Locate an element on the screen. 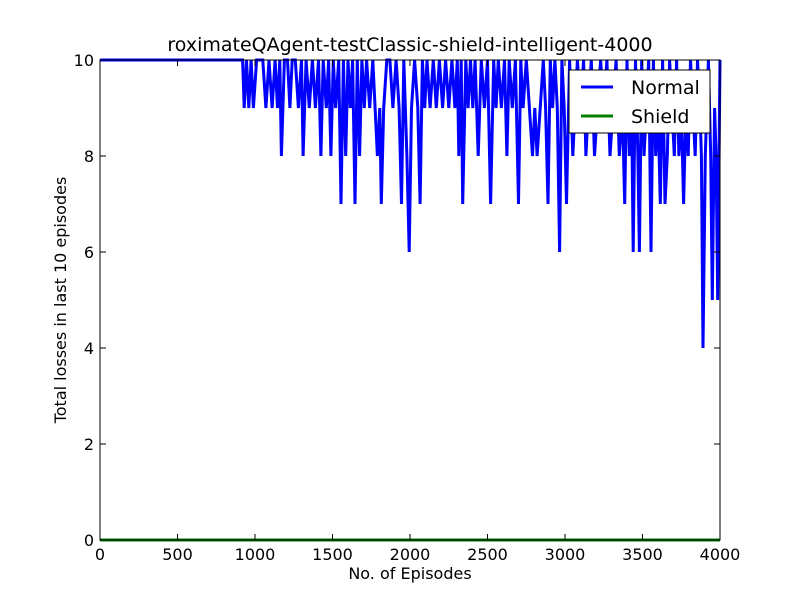  legend-box is located at coordinates (639, 101).